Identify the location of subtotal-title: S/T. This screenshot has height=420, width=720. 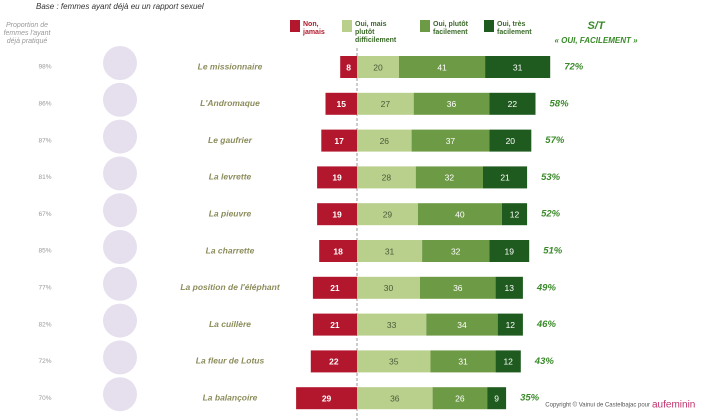
(596, 26).